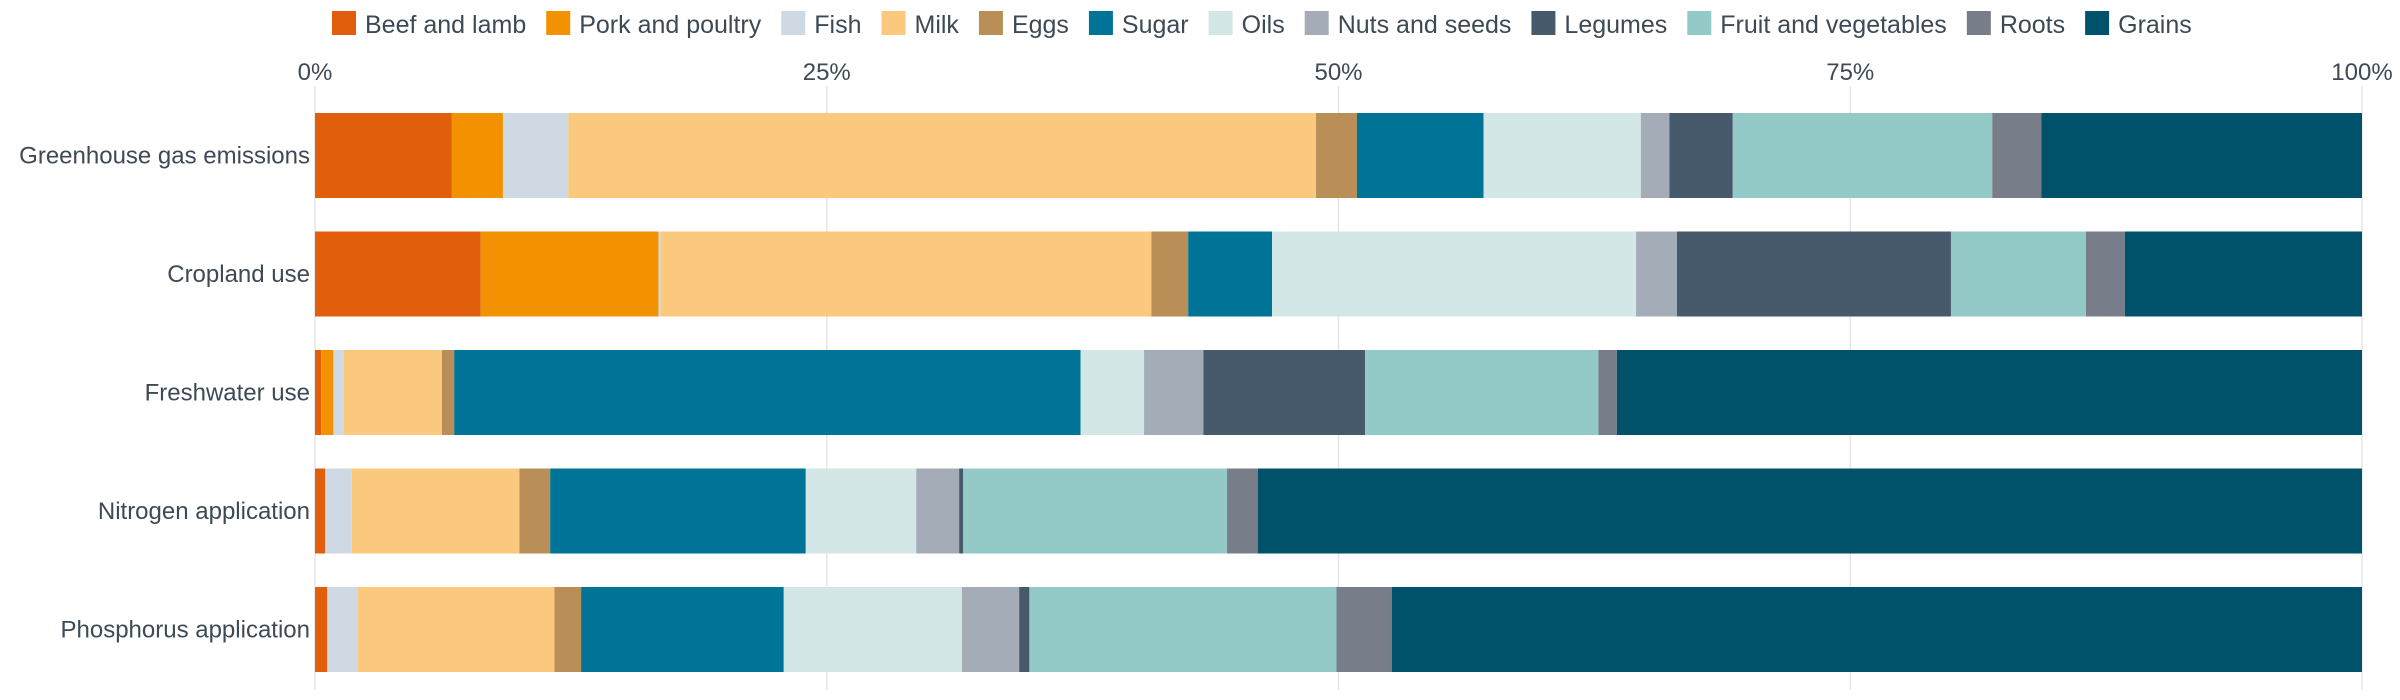  I want to click on legend-item: Nuts and seeds, so click(1408, 25).